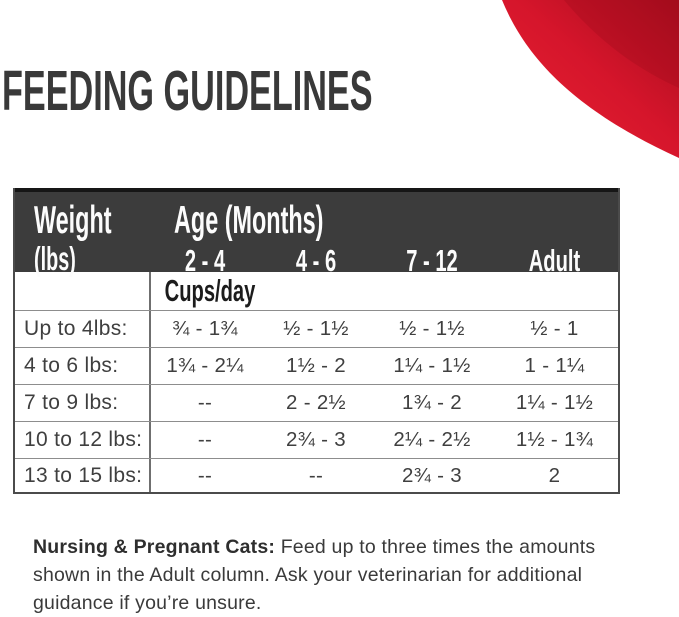 The image size is (679, 617). I want to click on page-title: FEEDING GUIDELINES, so click(187, 91).